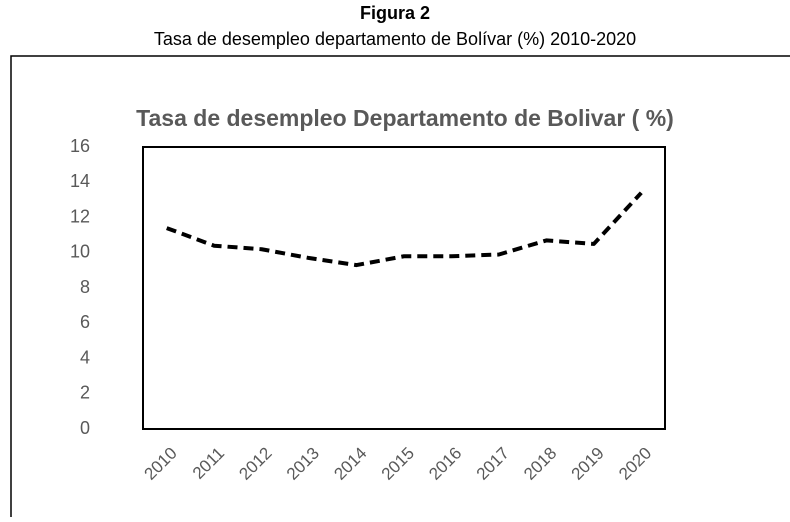  Describe the element at coordinates (85, 322) in the screenshot. I see `y-tick-label: 6` at that location.